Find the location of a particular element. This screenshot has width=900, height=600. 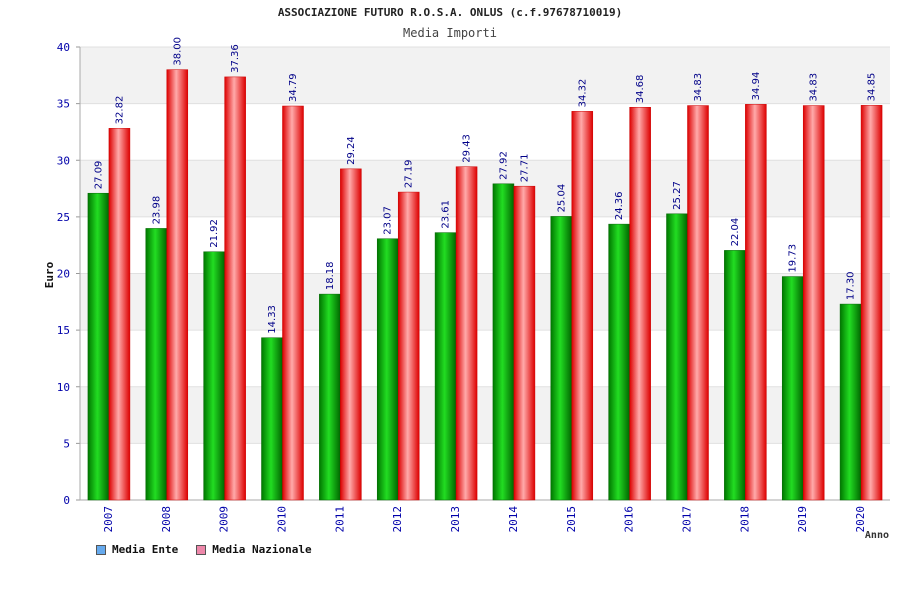

legend-item-media-ente: Media Ente is located at coordinates (137, 549).